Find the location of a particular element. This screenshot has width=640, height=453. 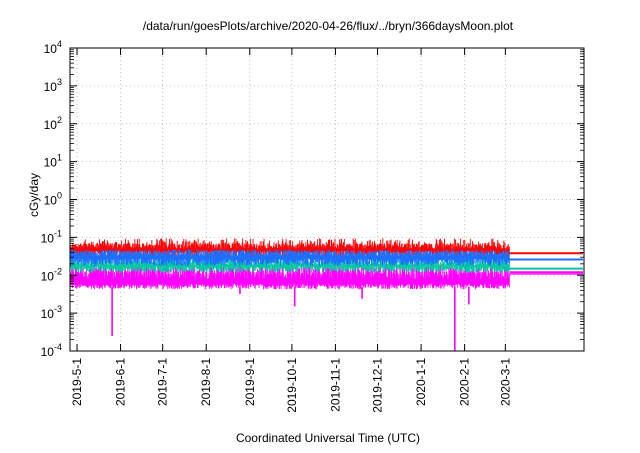

y-axis-label: cGy/day is located at coordinates (34, 195).